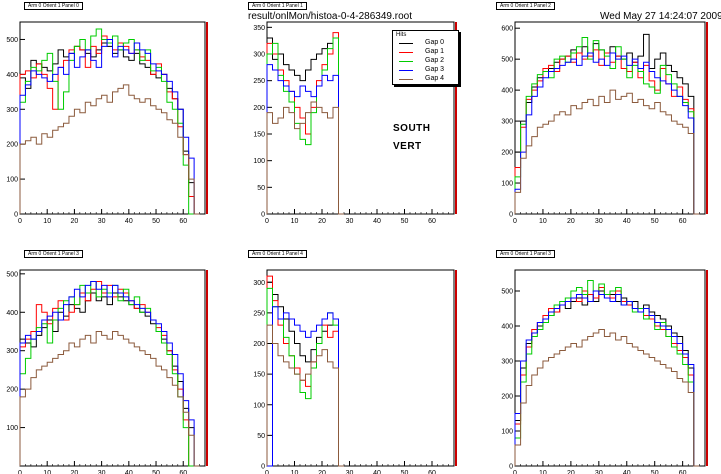 The width and height of the screenshot is (721, 474). What do you see at coordinates (53, 6) in the screenshot?
I see `panel-title-0: Arm 0 Orient 1 Panel 0` at bounding box center [53, 6].